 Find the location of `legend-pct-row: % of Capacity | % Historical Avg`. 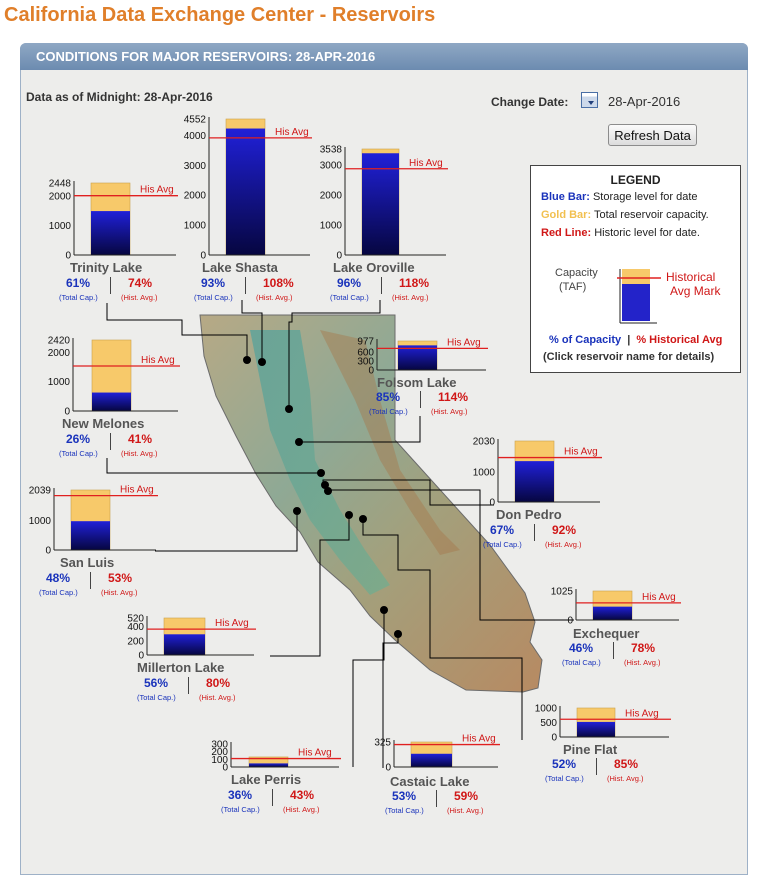

legend-pct-row: % of Capacity | % Historical Avg is located at coordinates (635, 340).